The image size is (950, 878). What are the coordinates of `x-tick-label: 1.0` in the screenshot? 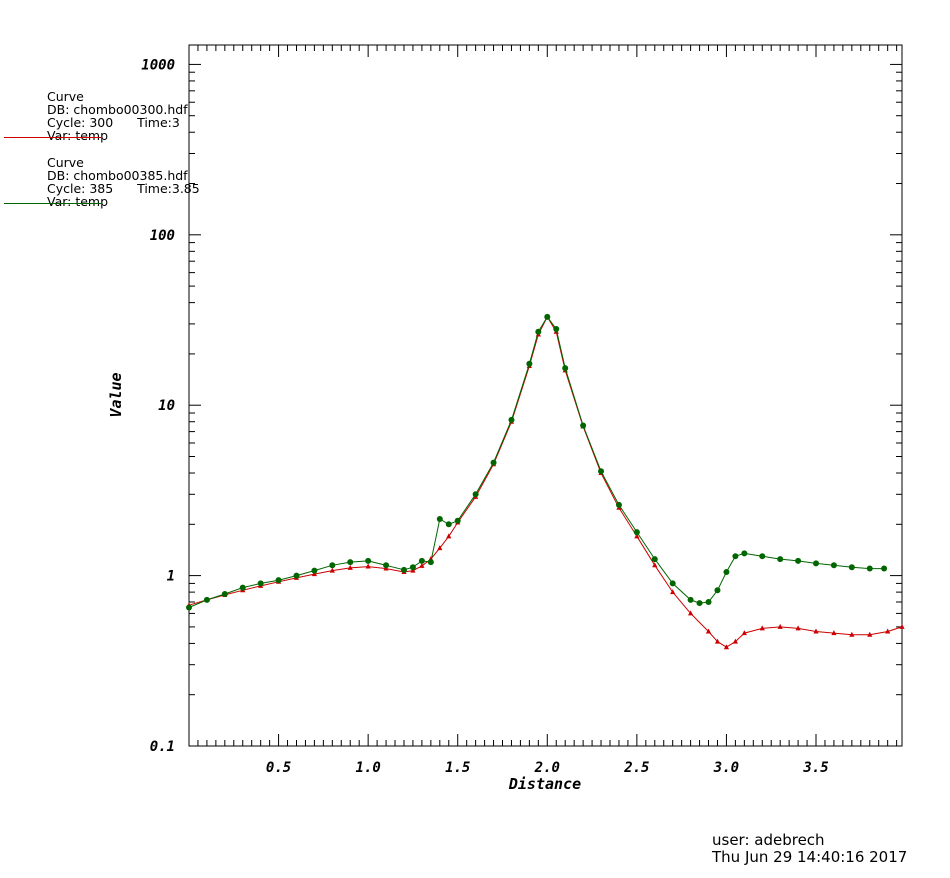 It's located at (367, 768).